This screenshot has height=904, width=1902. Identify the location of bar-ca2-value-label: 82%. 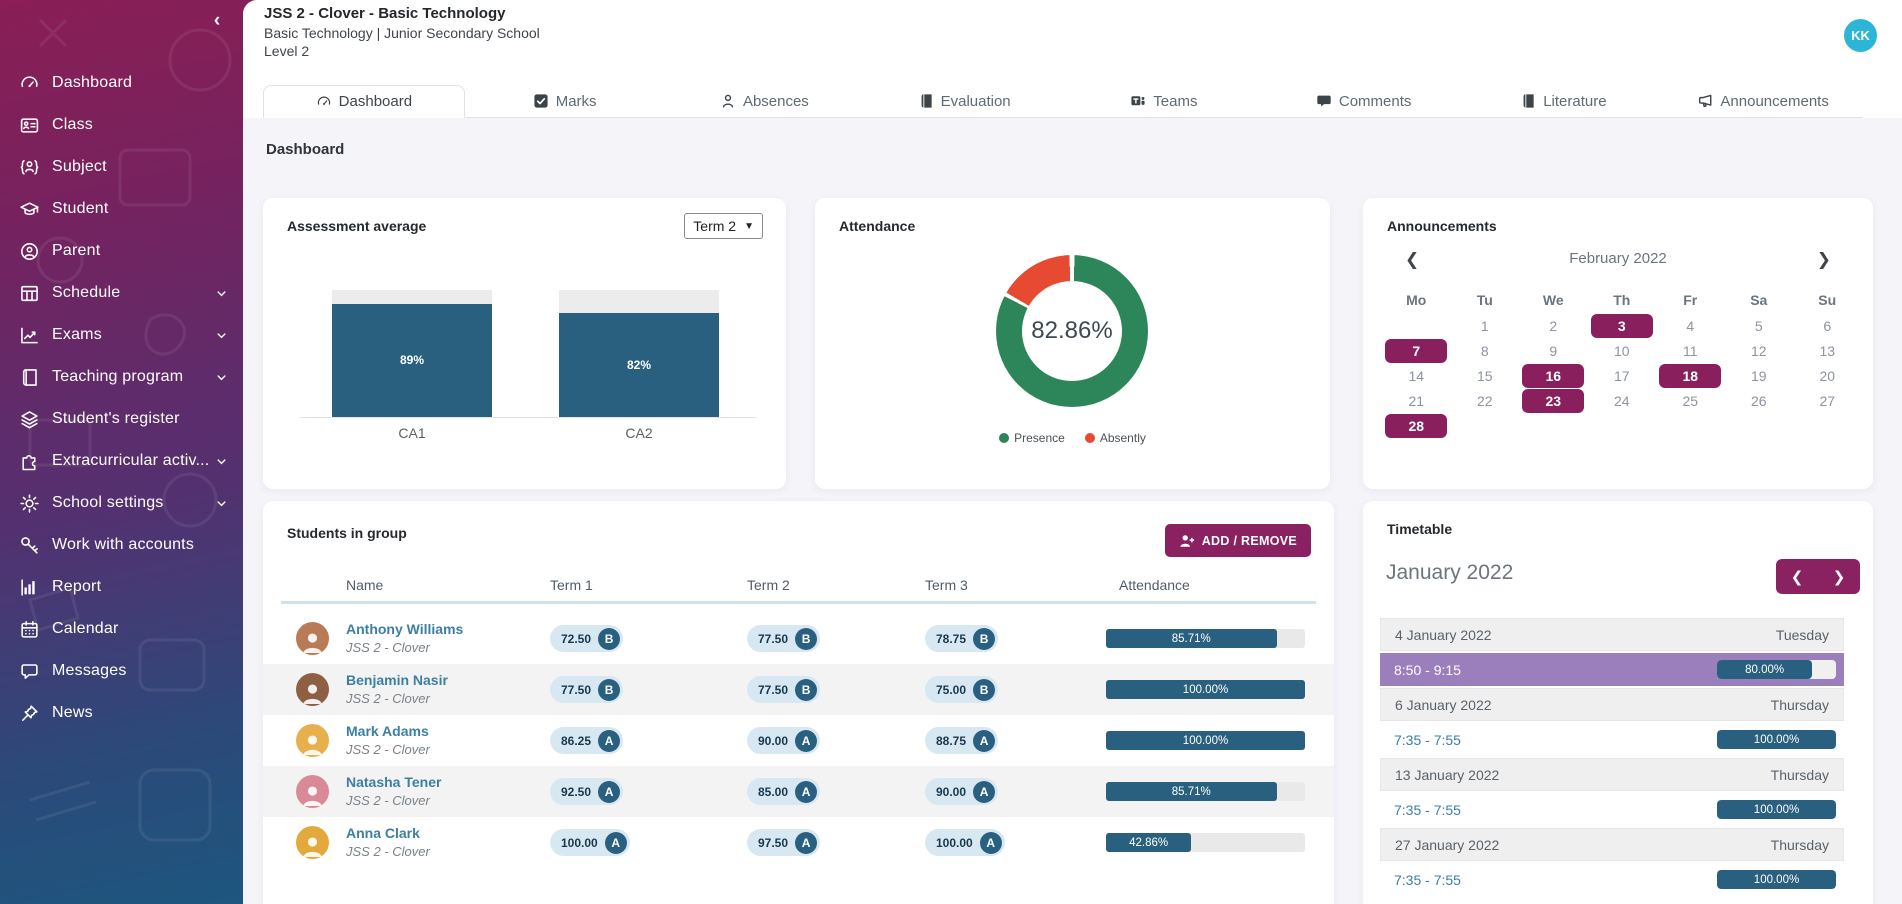
(639, 364).